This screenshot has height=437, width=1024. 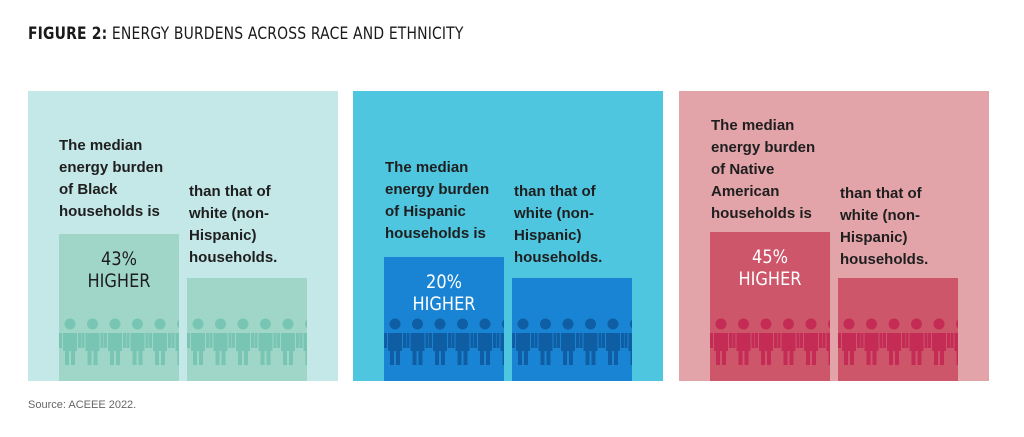 What do you see at coordinates (444, 293) in the screenshot?
I see `percent-higher-label: 20% HIGHER` at bounding box center [444, 293].